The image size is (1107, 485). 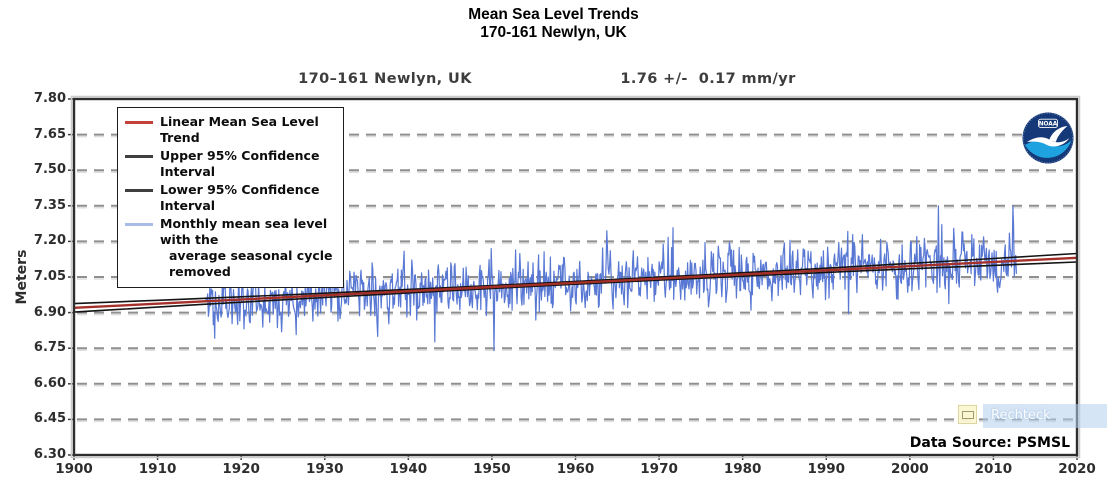 What do you see at coordinates (240, 163) in the screenshot?
I see `legend-label: Upper 95% Confidence Interval` at bounding box center [240, 163].